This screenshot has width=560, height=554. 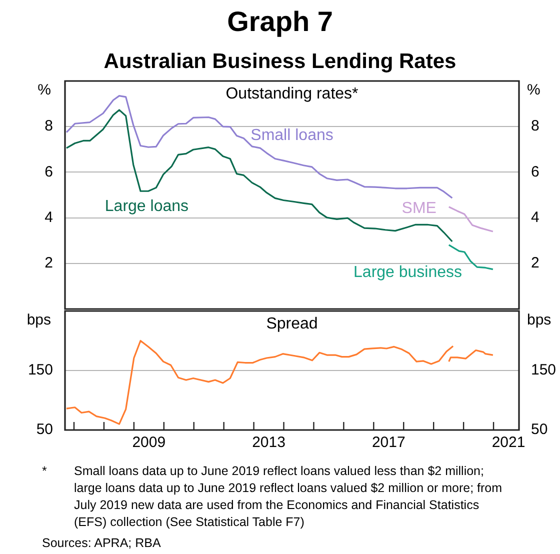 I want to click on series-label: Large loans, so click(x=146, y=206).